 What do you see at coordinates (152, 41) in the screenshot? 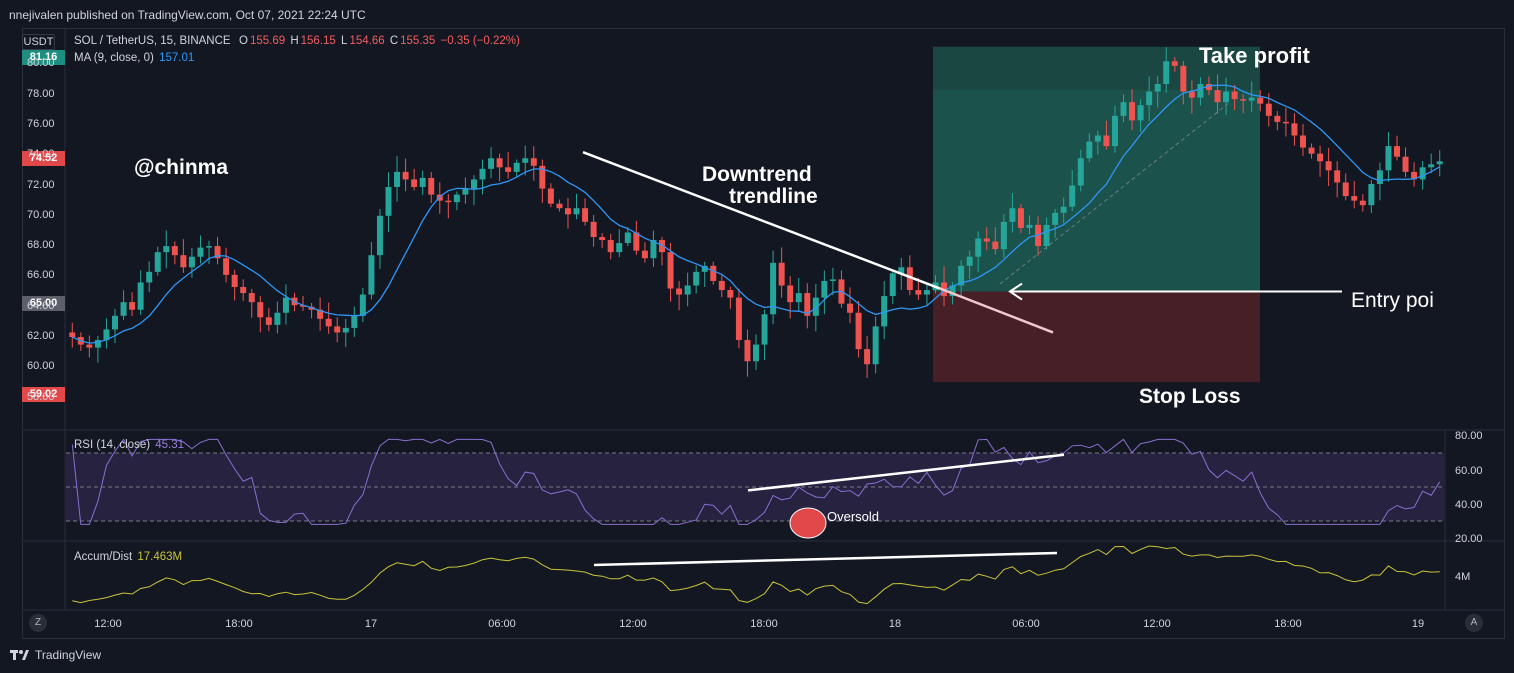
I see `symbol-label: SOL / TetherUS, 15, BINANCE` at bounding box center [152, 41].